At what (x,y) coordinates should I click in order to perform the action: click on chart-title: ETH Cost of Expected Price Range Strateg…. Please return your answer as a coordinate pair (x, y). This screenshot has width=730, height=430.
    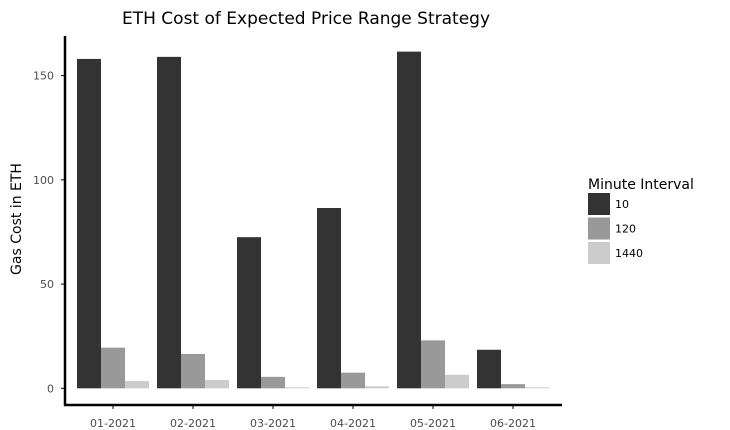
    Looking at the image, I should click on (306, 19).